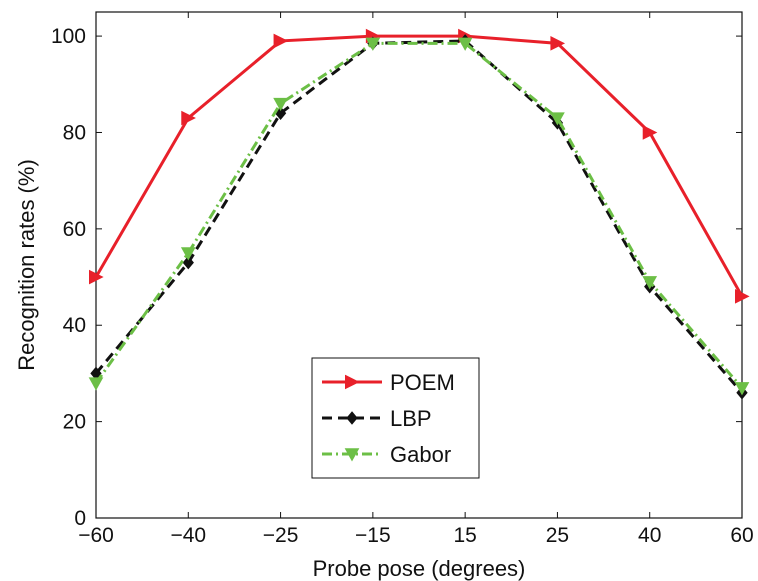  Describe the element at coordinates (74, 132) in the screenshot. I see `y-tick-label: 80` at that location.